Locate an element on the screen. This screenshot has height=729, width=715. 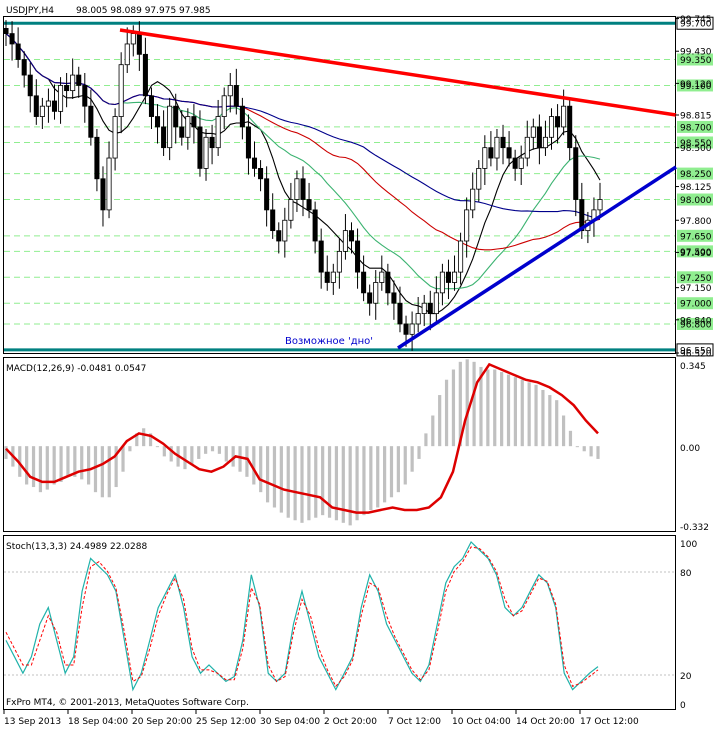
resistance-trendline is located at coordinates (398, 72).